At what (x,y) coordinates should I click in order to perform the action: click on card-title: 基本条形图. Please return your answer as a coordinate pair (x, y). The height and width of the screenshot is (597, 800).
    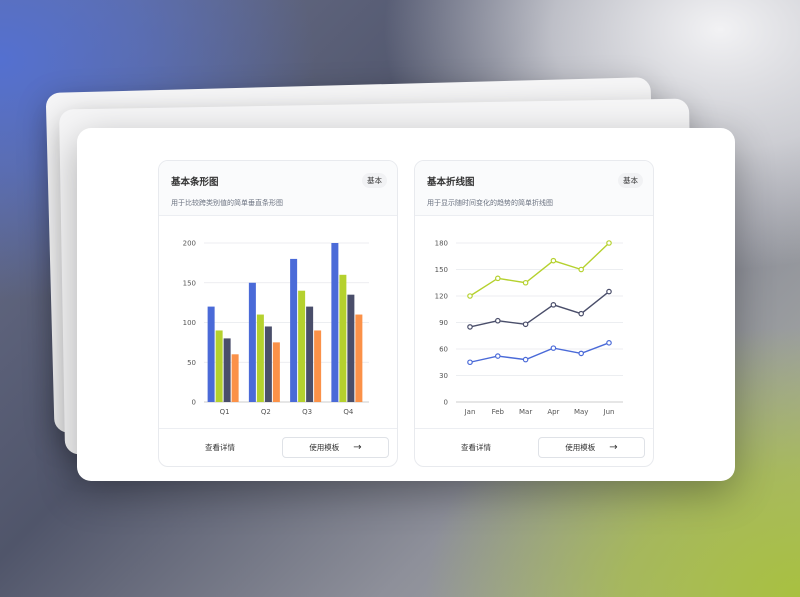
    Looking at the image, I should click on (195, 182).